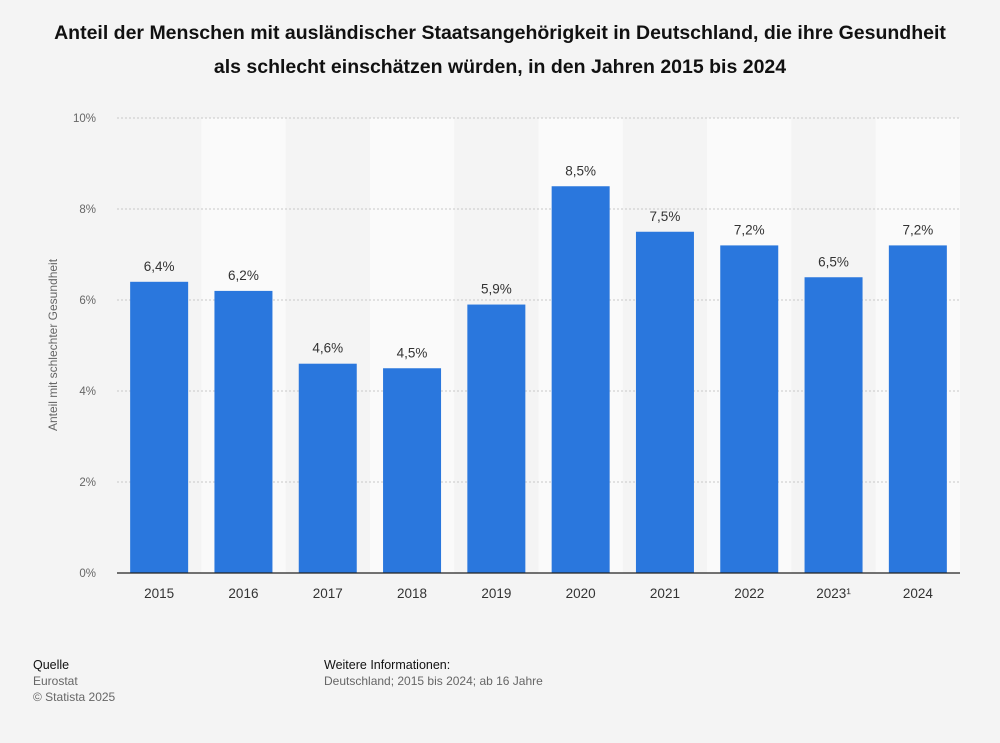  I want to click on y-tick-label: 8%, so click(87, 210).